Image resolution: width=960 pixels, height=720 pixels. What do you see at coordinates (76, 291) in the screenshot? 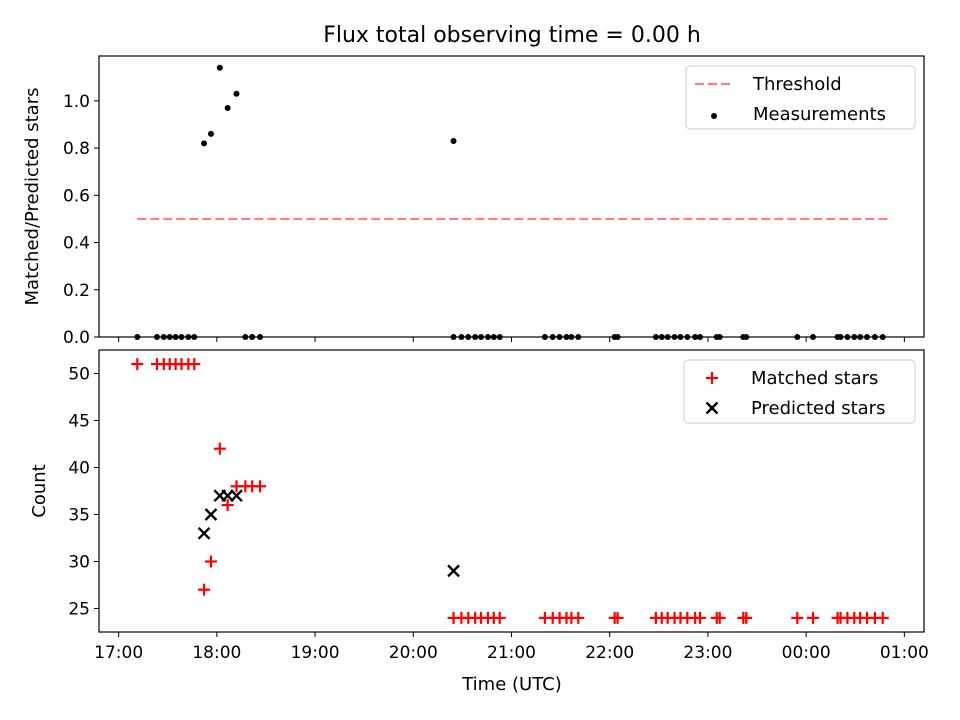
I see `top-y-tick-label: 0.2` at bounding box center [76, 291].